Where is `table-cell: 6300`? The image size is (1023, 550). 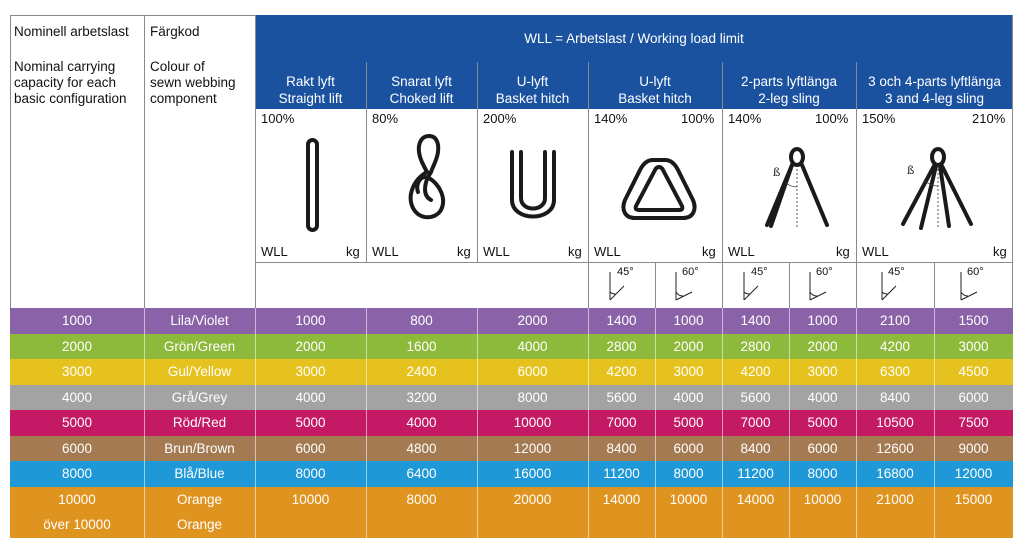
table-cell: 6300 is located at coordinates (895, 371).